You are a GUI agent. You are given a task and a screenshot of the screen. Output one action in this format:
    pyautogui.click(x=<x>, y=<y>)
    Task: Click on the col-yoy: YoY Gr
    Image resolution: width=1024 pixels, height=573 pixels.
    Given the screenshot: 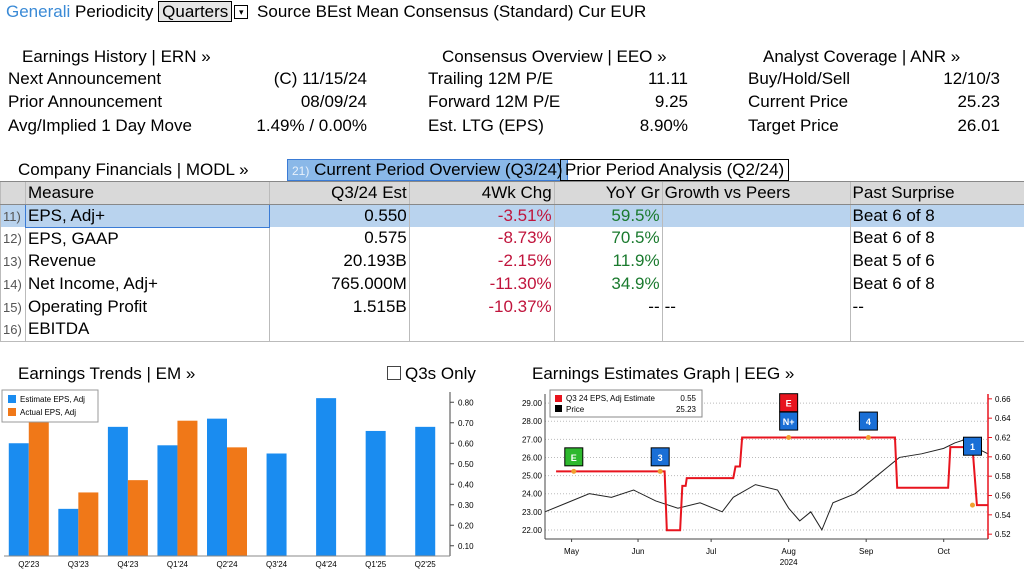 What is the action you would take?
    pyautogui.click(x=608, y=193)
    